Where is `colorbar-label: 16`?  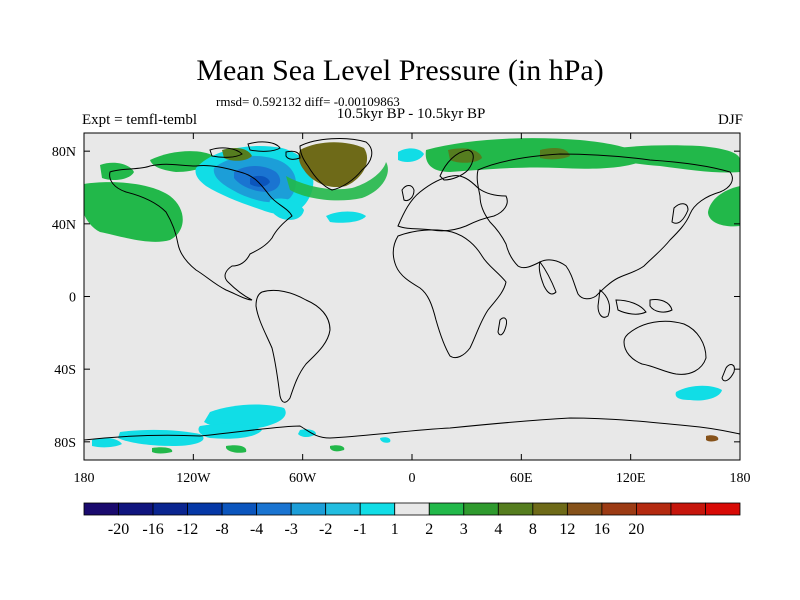 colorbar-label: 16 is located at coordinates (602, 529).